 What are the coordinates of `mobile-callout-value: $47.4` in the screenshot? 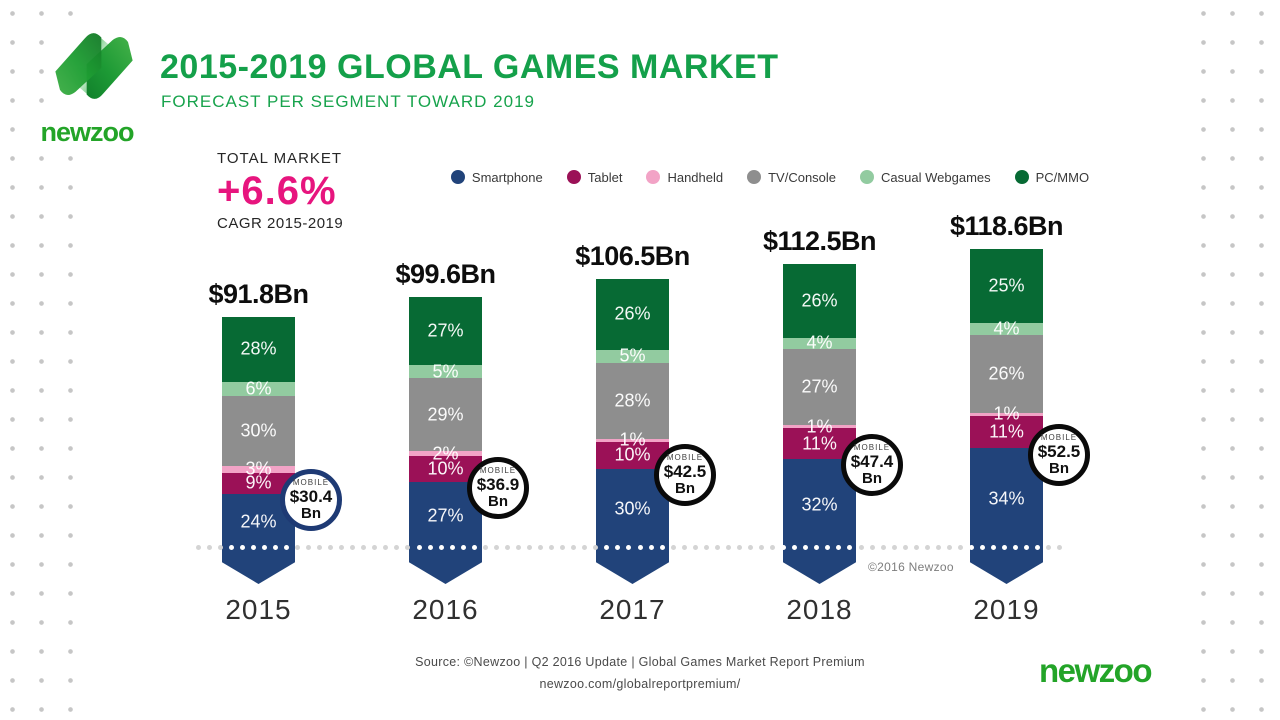 It's located at (872, 462).